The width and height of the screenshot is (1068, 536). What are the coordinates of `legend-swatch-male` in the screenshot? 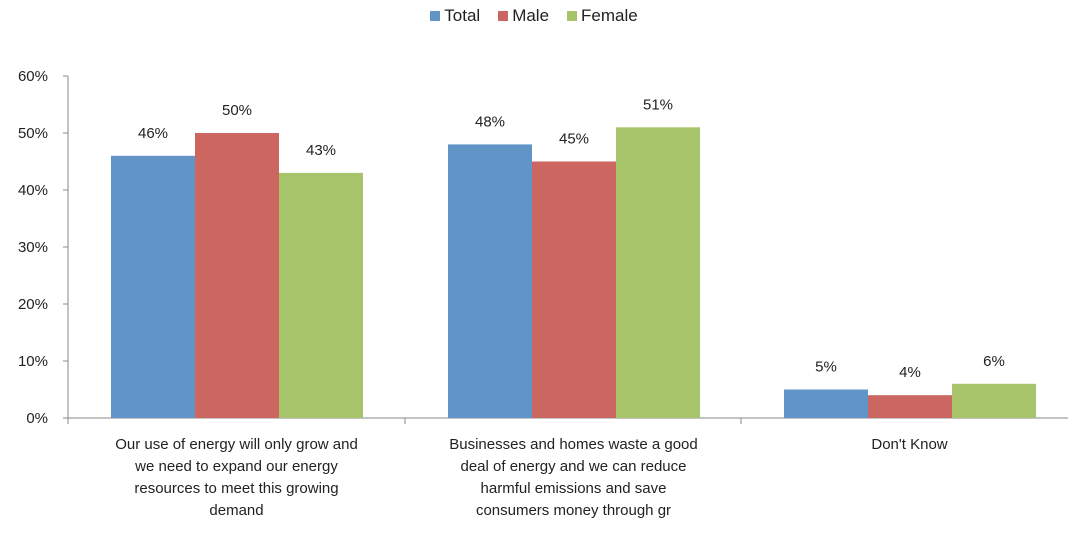 It's located at (503, 16).